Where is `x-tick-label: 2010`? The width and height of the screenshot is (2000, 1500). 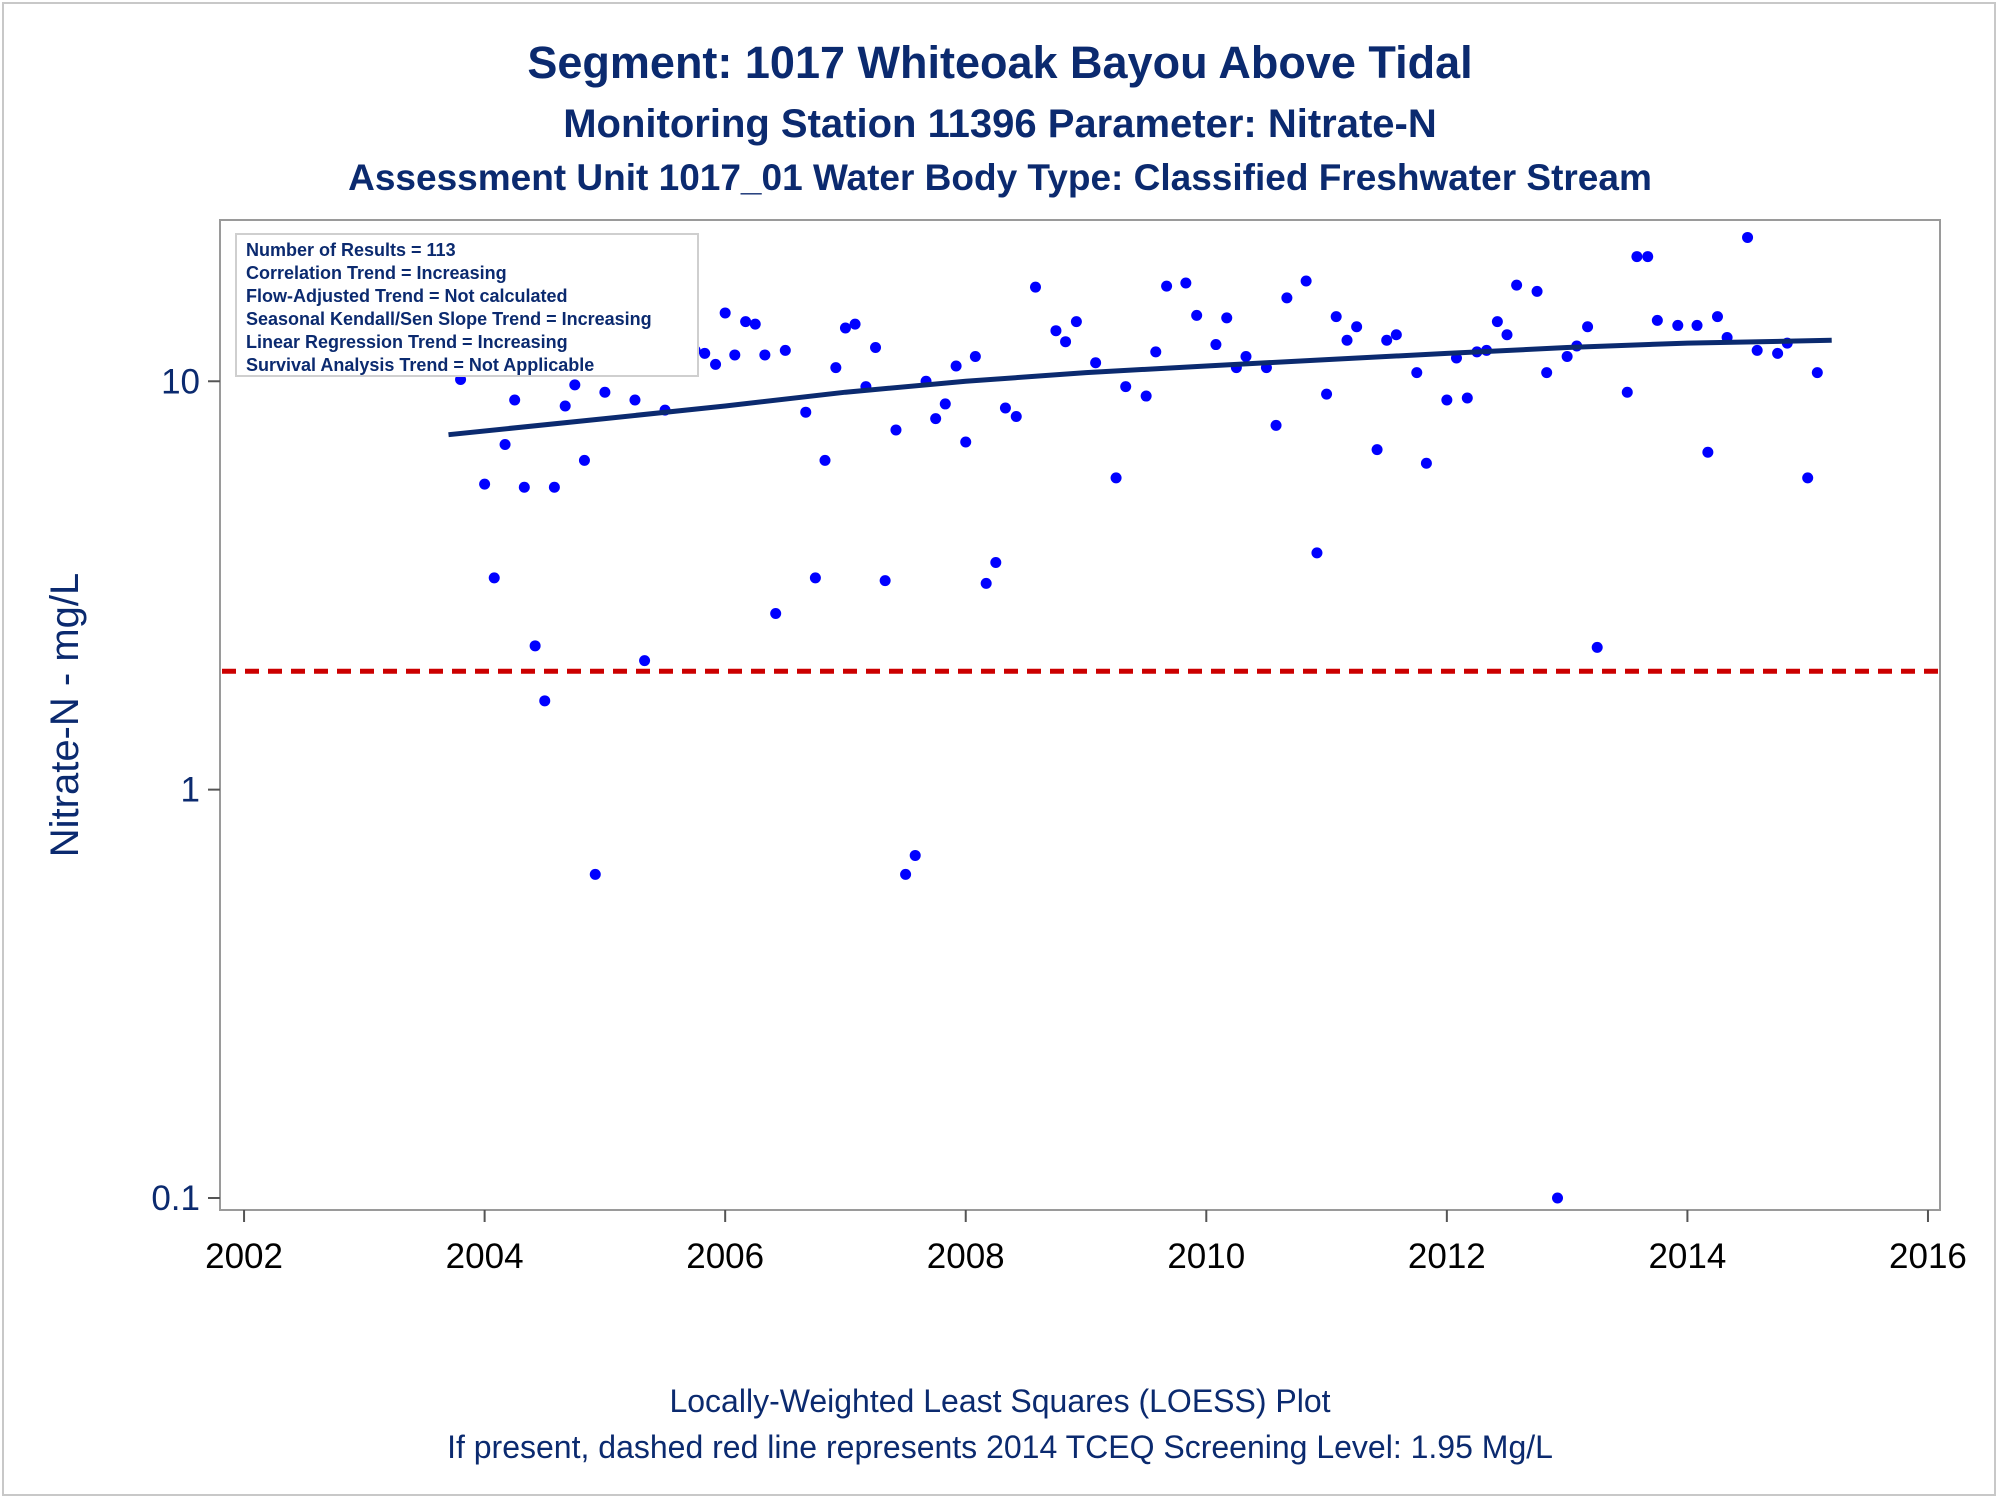 x-tick-label: 2010 is located at coordinates (1206, 1256).